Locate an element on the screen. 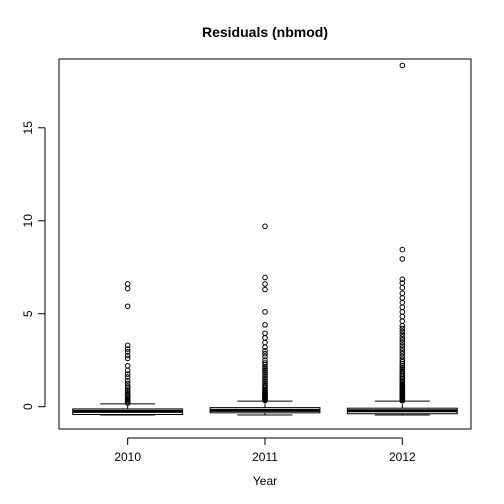 Image resolution: width=504 pixels, height=504 pixels. chart-title: Residuals (nbmod) is located at coordinates (265, 32).